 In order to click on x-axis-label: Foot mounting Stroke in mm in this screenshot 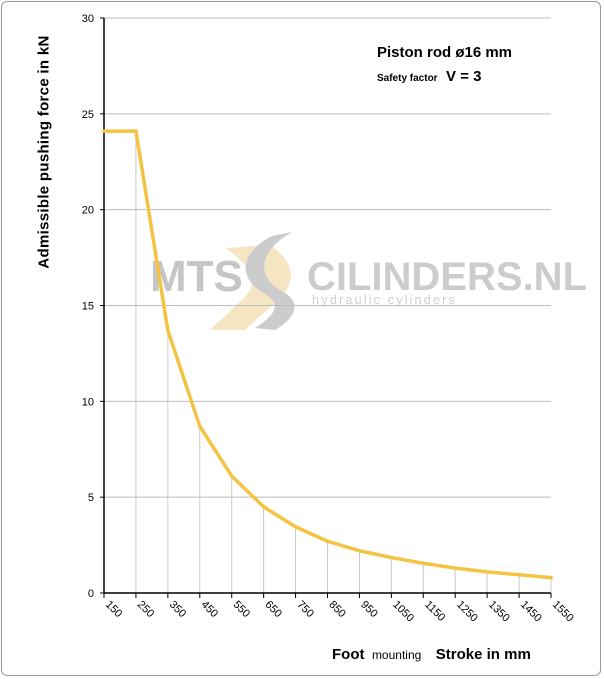, I will do `click(431, 655)`.